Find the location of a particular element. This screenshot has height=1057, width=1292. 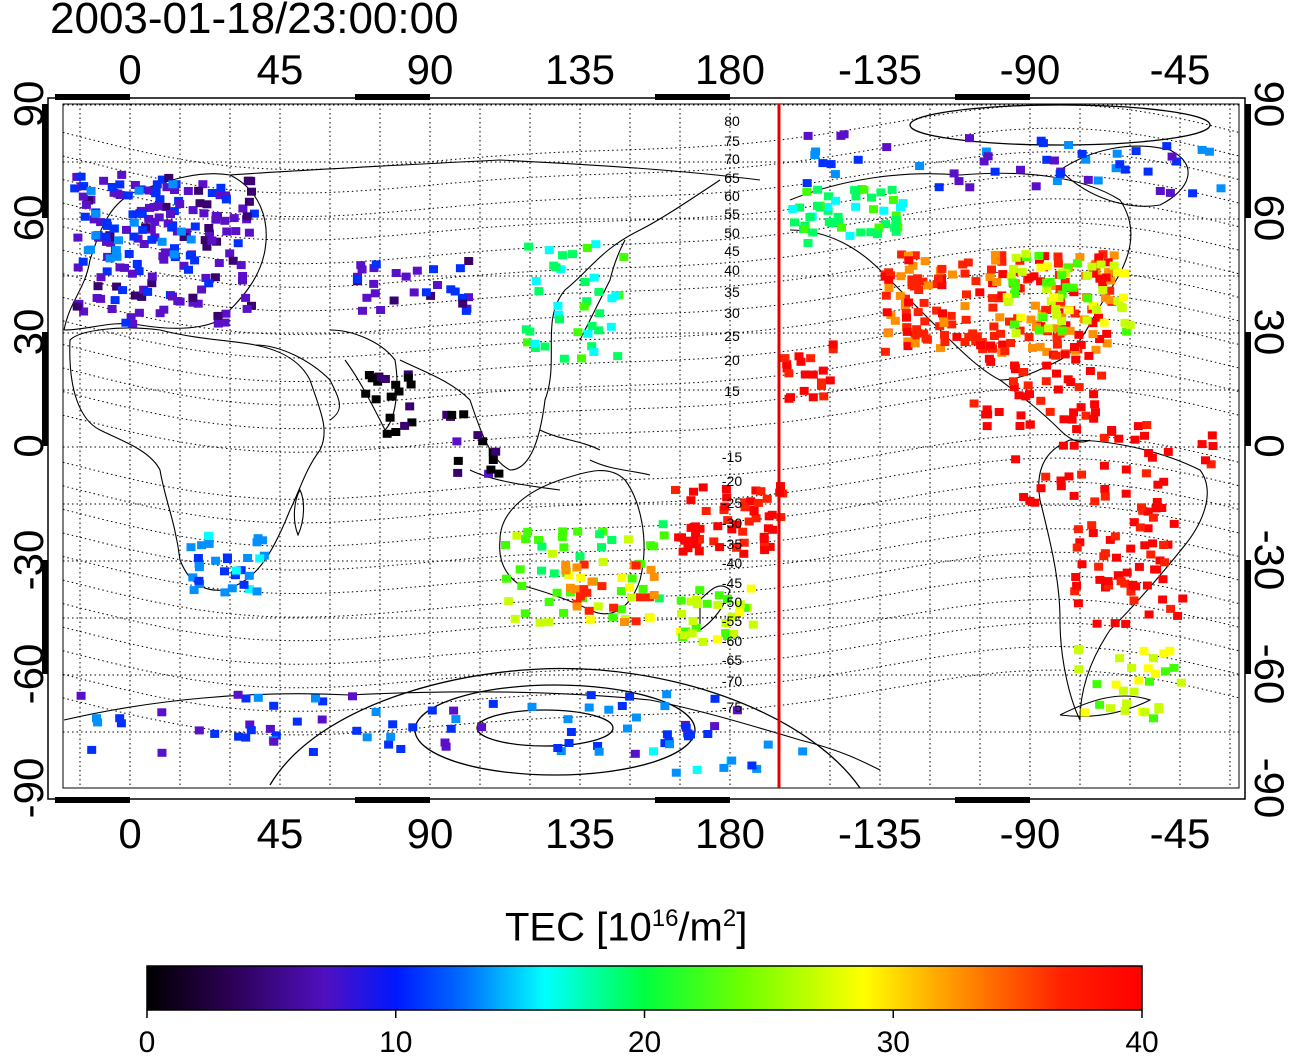

contour-label: 55 is located at coordinates (732, 214).